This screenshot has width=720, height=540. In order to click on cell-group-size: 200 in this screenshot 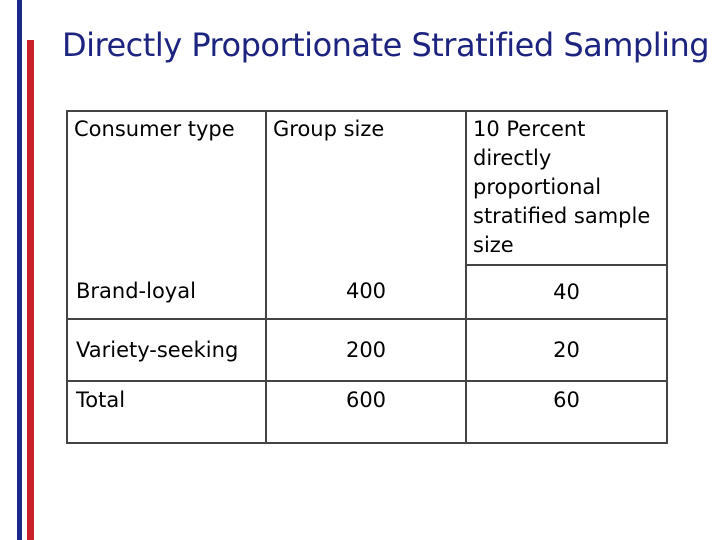, I will do `click(365, 349)`.